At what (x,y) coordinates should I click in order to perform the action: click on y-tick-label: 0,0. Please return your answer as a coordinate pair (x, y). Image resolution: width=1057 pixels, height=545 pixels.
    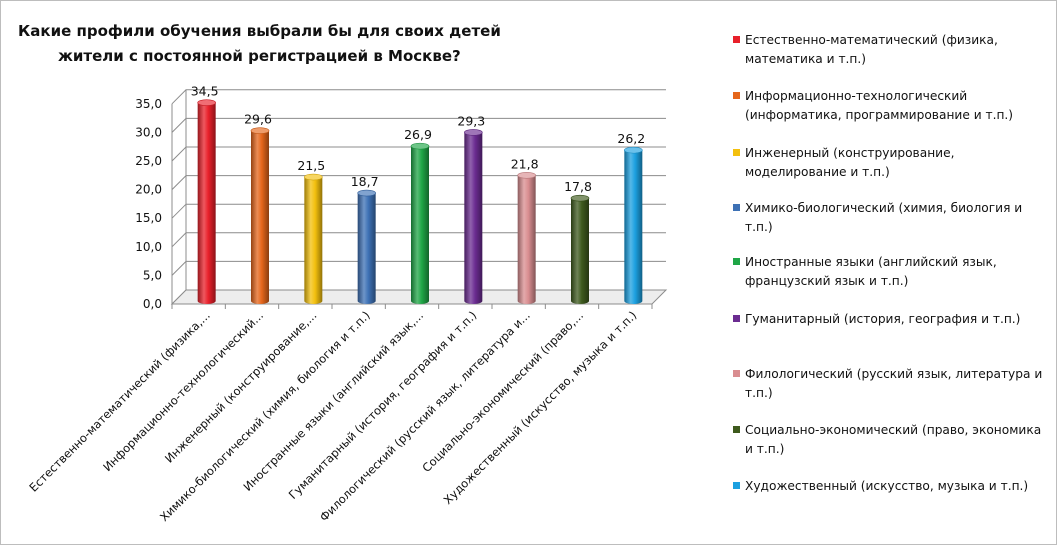
    Looking at the image, I should click on (152, 304).